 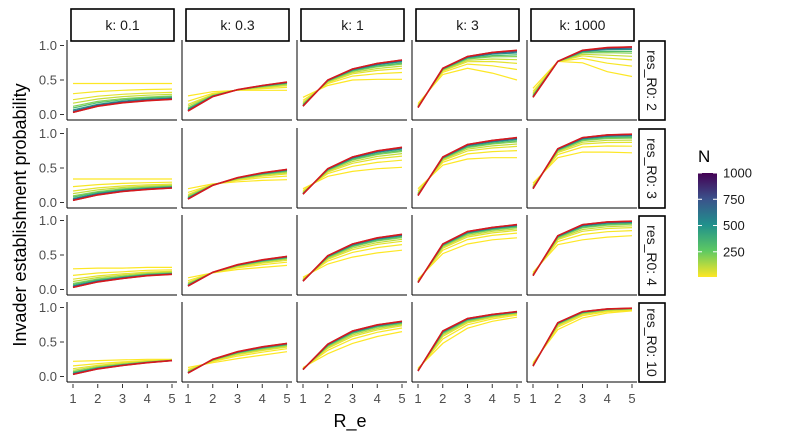 I want to click on legend: N 250 500 750 1000, so click(x=725, y=212).